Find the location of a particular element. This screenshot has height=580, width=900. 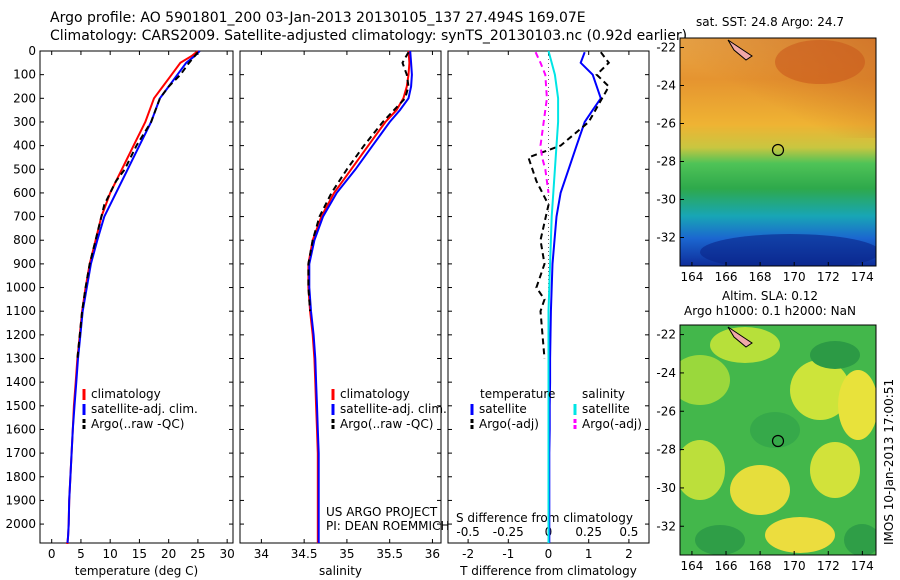

sla-argo-marker is located at coordinates (778, 441).